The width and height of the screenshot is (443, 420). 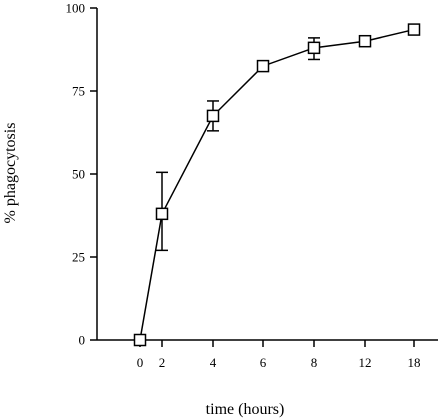 I want to click on x-tick-label-2: 2, so click(x=162, y=362).